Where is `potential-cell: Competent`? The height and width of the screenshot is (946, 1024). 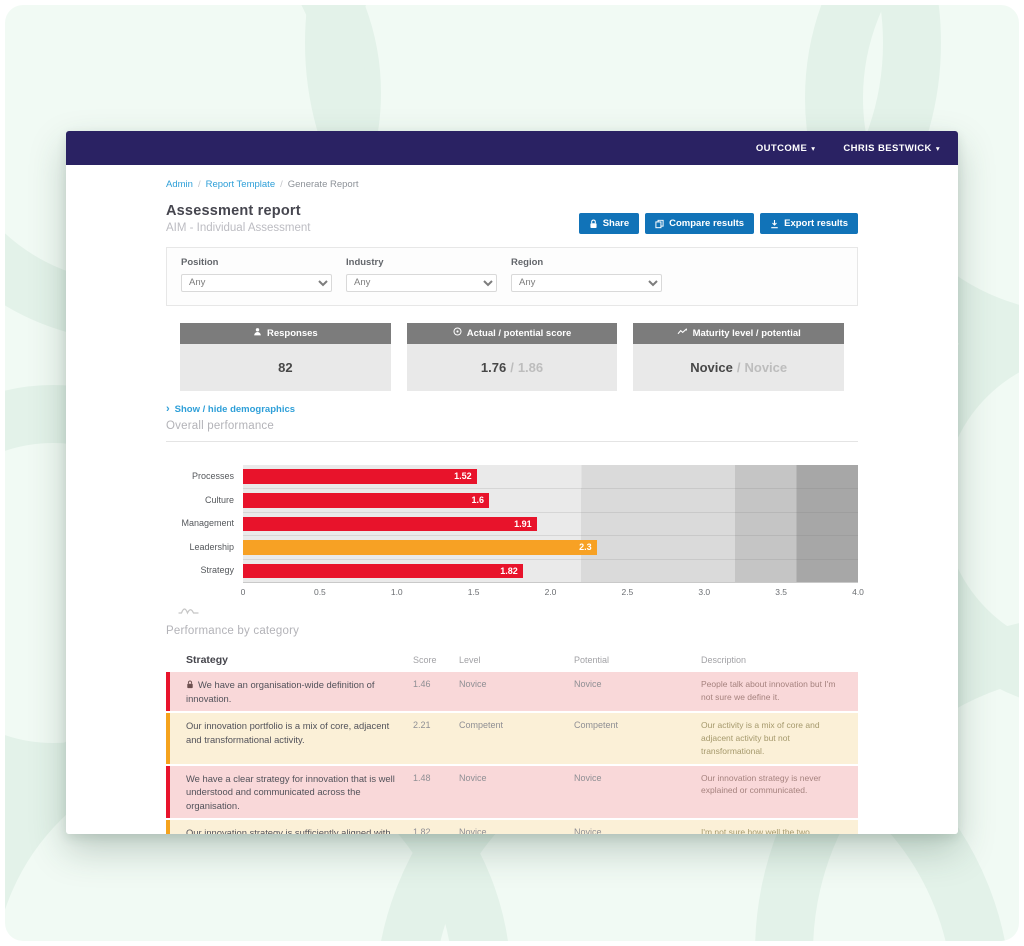 potential-cell: Competent is located at coordinates (596, 725).